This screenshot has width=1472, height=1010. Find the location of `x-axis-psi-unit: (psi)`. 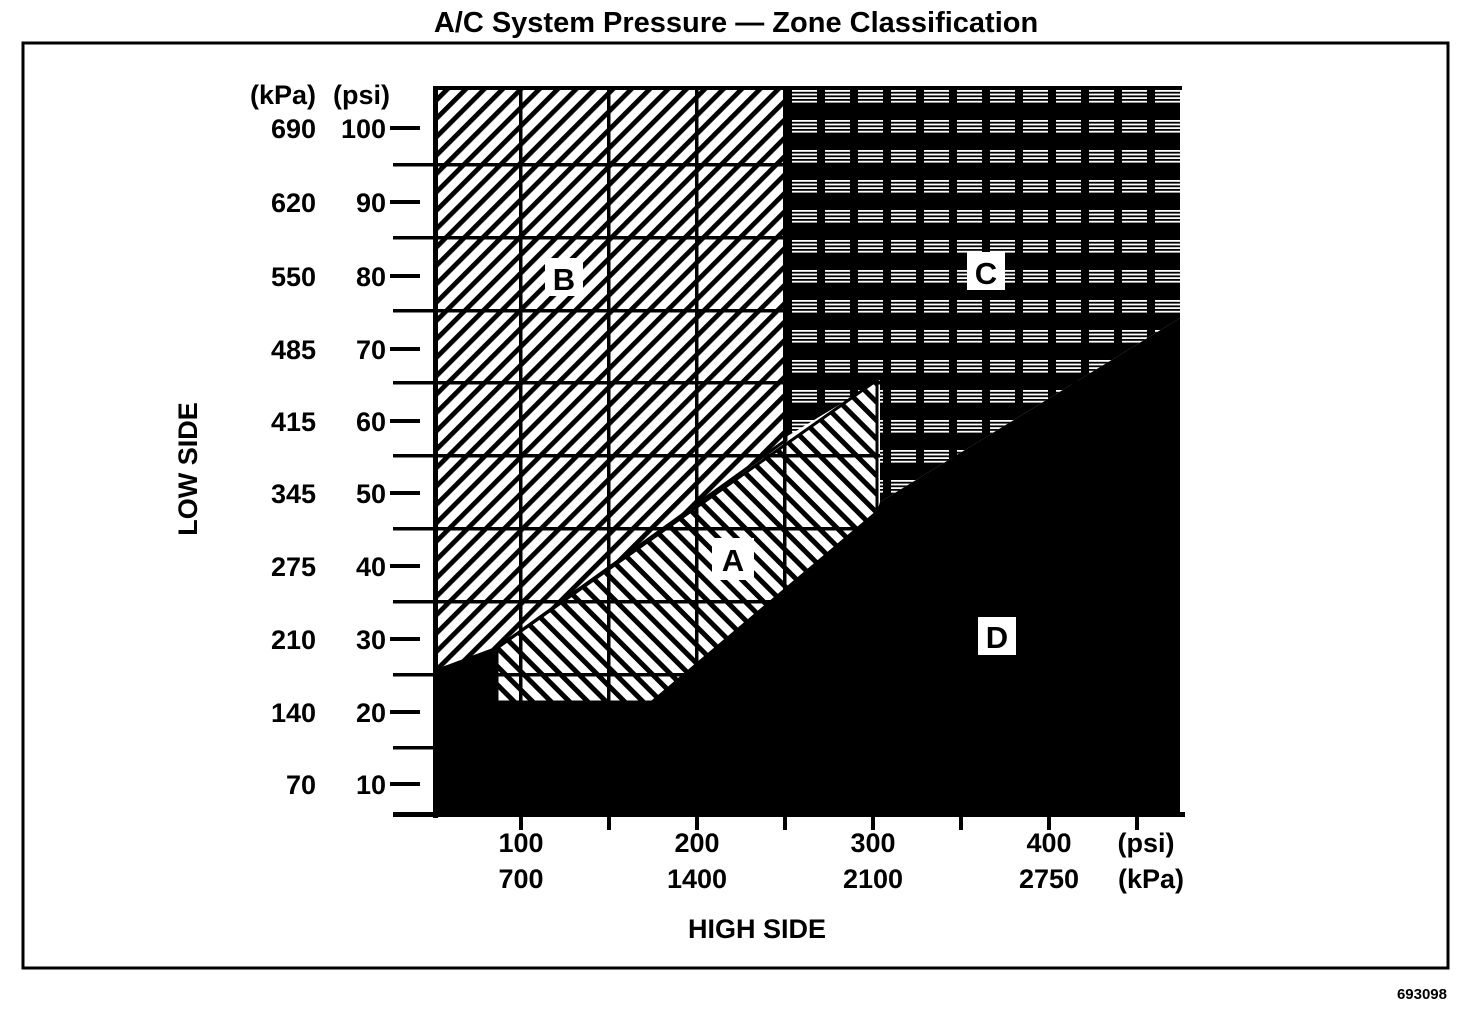

x-axis-psi-unit: (psi) is located at coordinates (1146, 843).